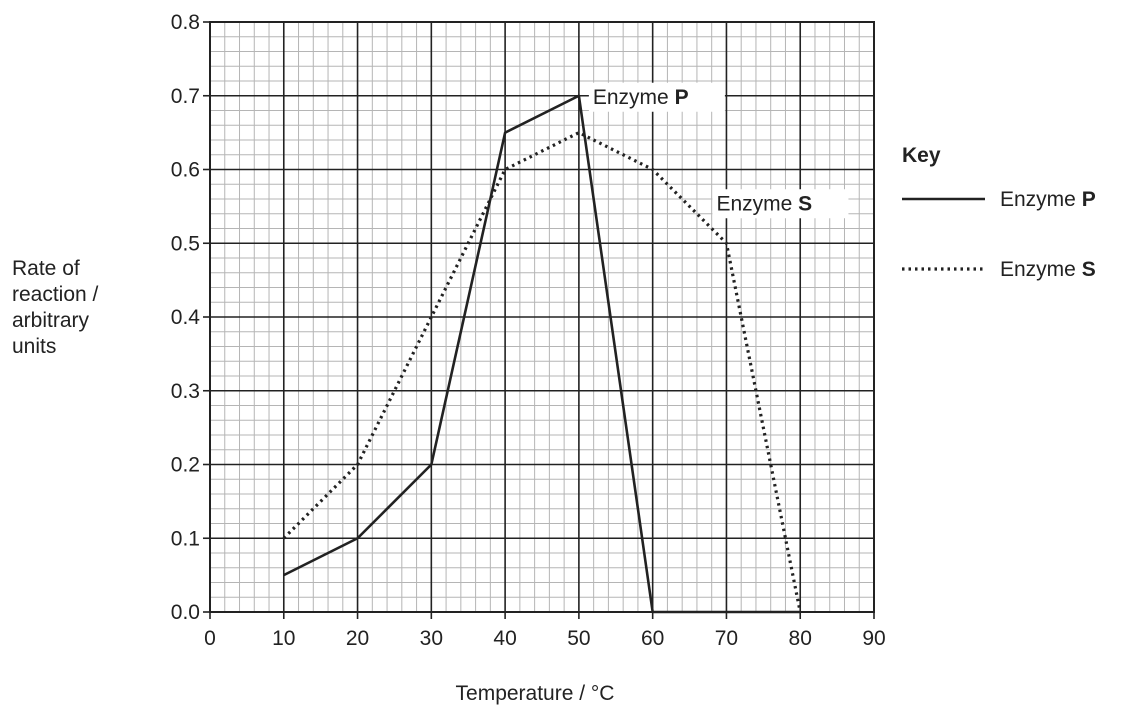  I want to click on legend-label: Enzyme P, so click(1048, 199).